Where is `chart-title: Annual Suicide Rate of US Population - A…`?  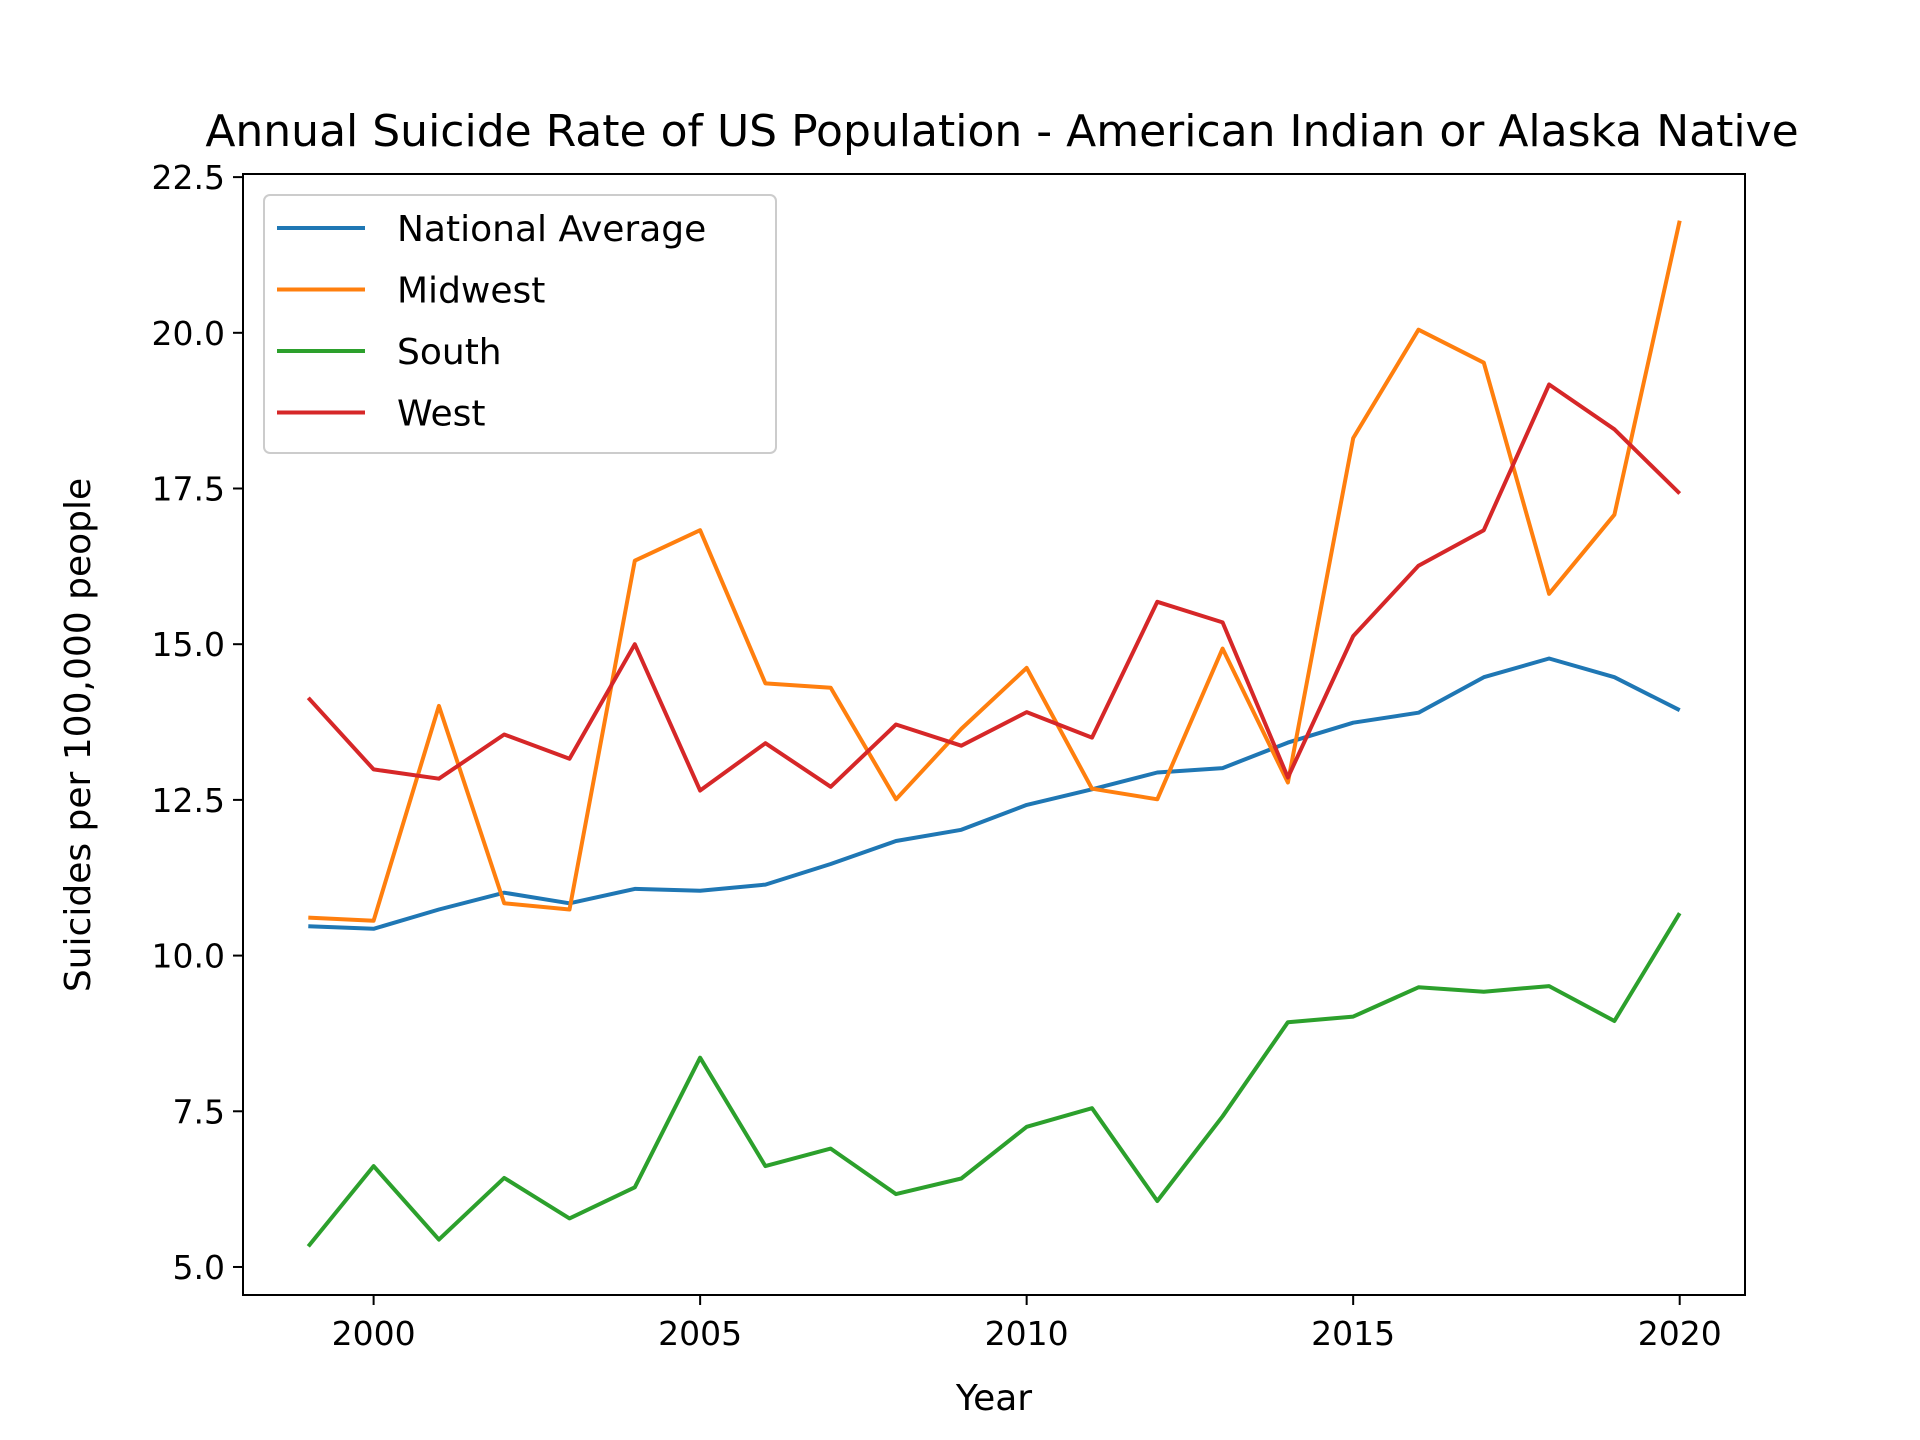
chart-title: Annual Suicide Rate of US Population - A… is located at coordinates (1001, 131).